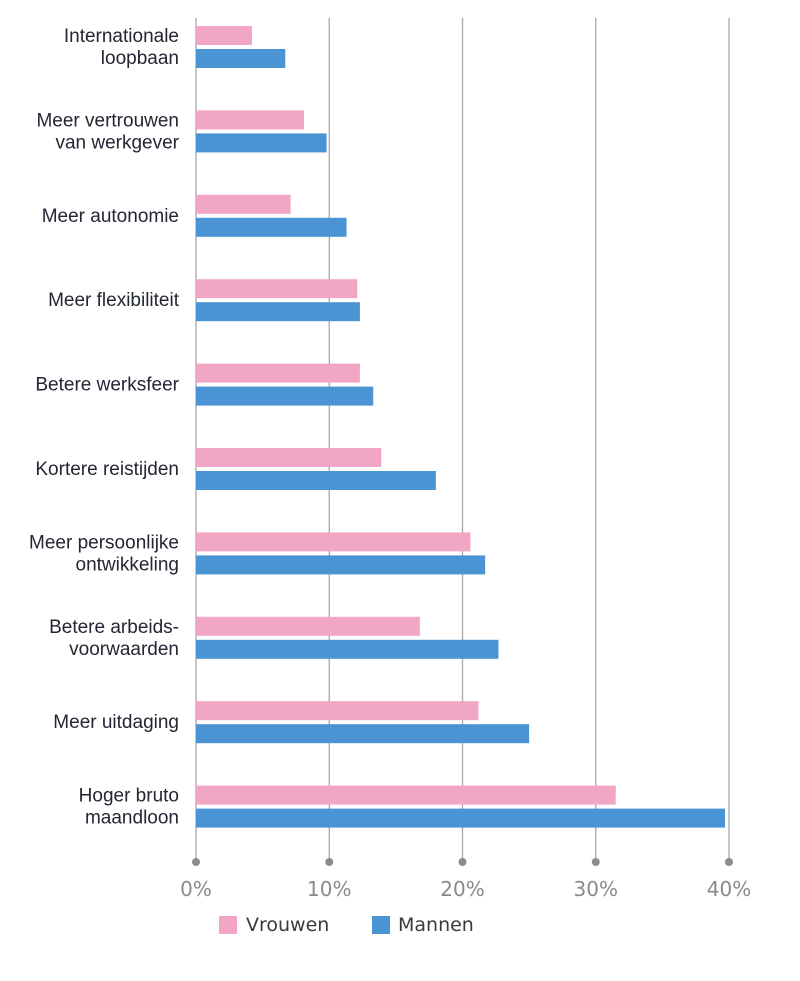  I want to click on category-label: Betere arbeids-, so click(114, 627).